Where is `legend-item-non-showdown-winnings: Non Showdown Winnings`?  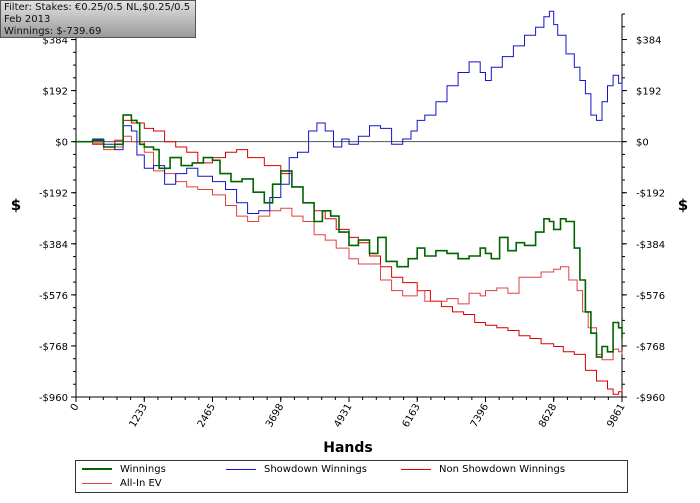 legend-item-non-showdown-winnings: Non Showdown Winnings is located at coordinates (483, 469).